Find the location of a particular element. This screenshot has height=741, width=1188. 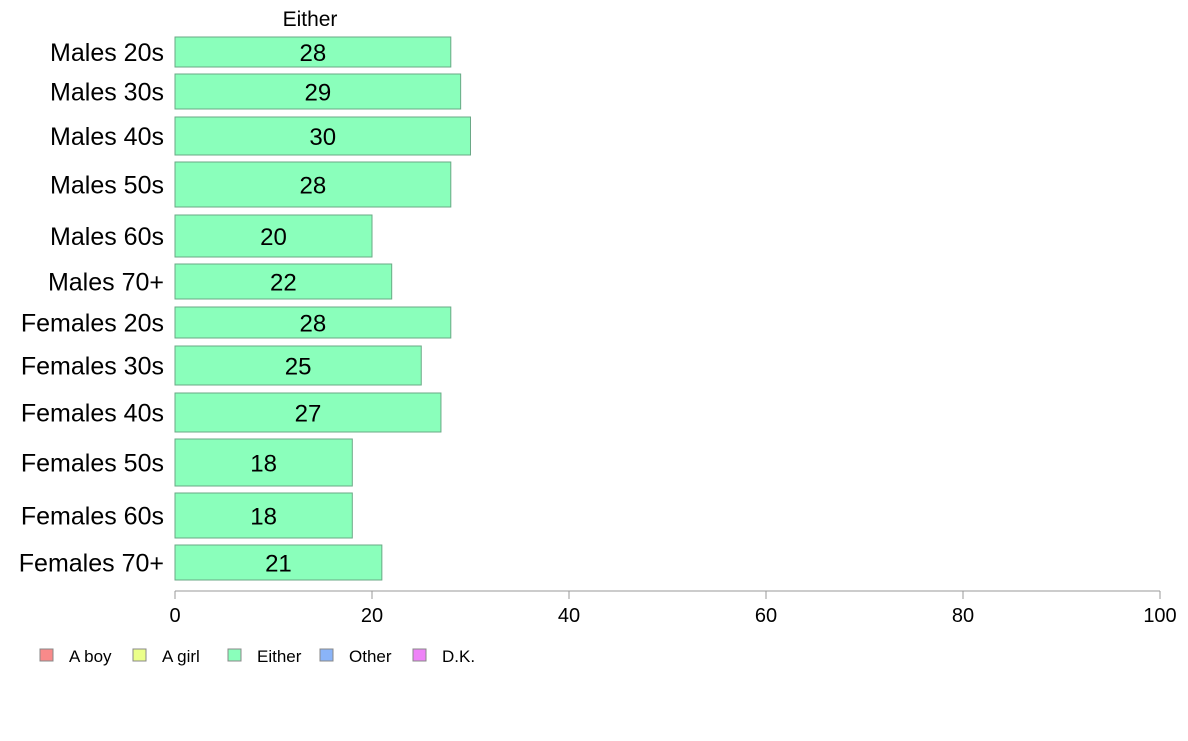

category-label: Females 70+ is located at coordinates (91, 564).